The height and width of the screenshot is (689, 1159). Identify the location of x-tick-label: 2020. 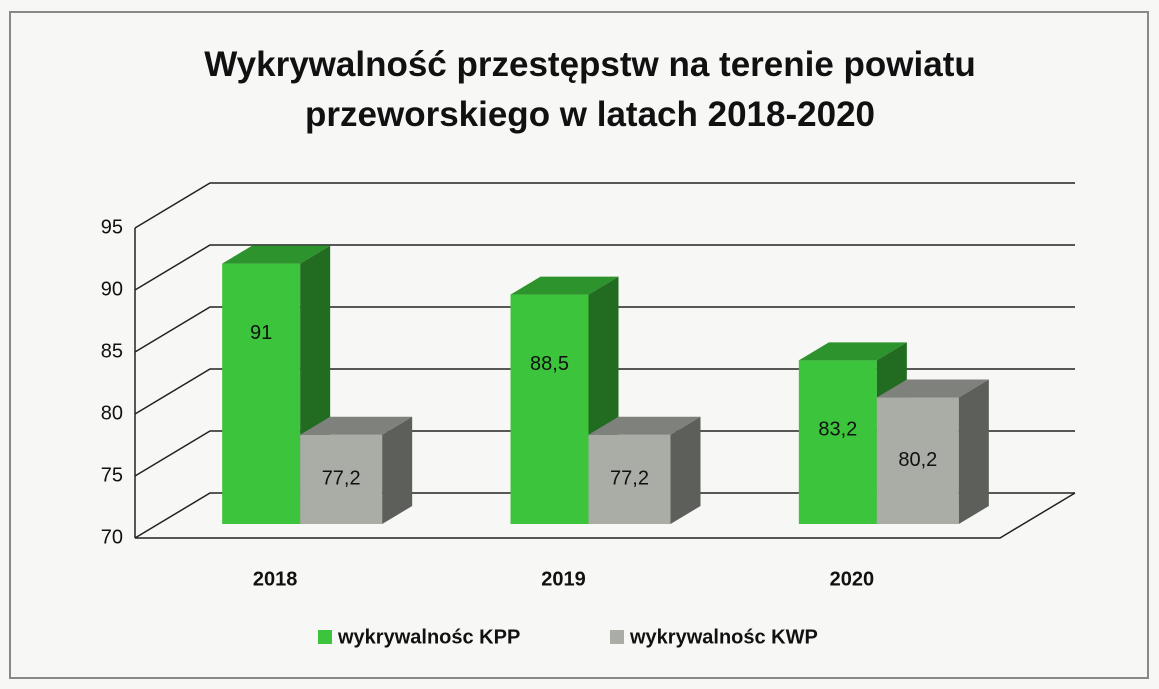
(852, 579).